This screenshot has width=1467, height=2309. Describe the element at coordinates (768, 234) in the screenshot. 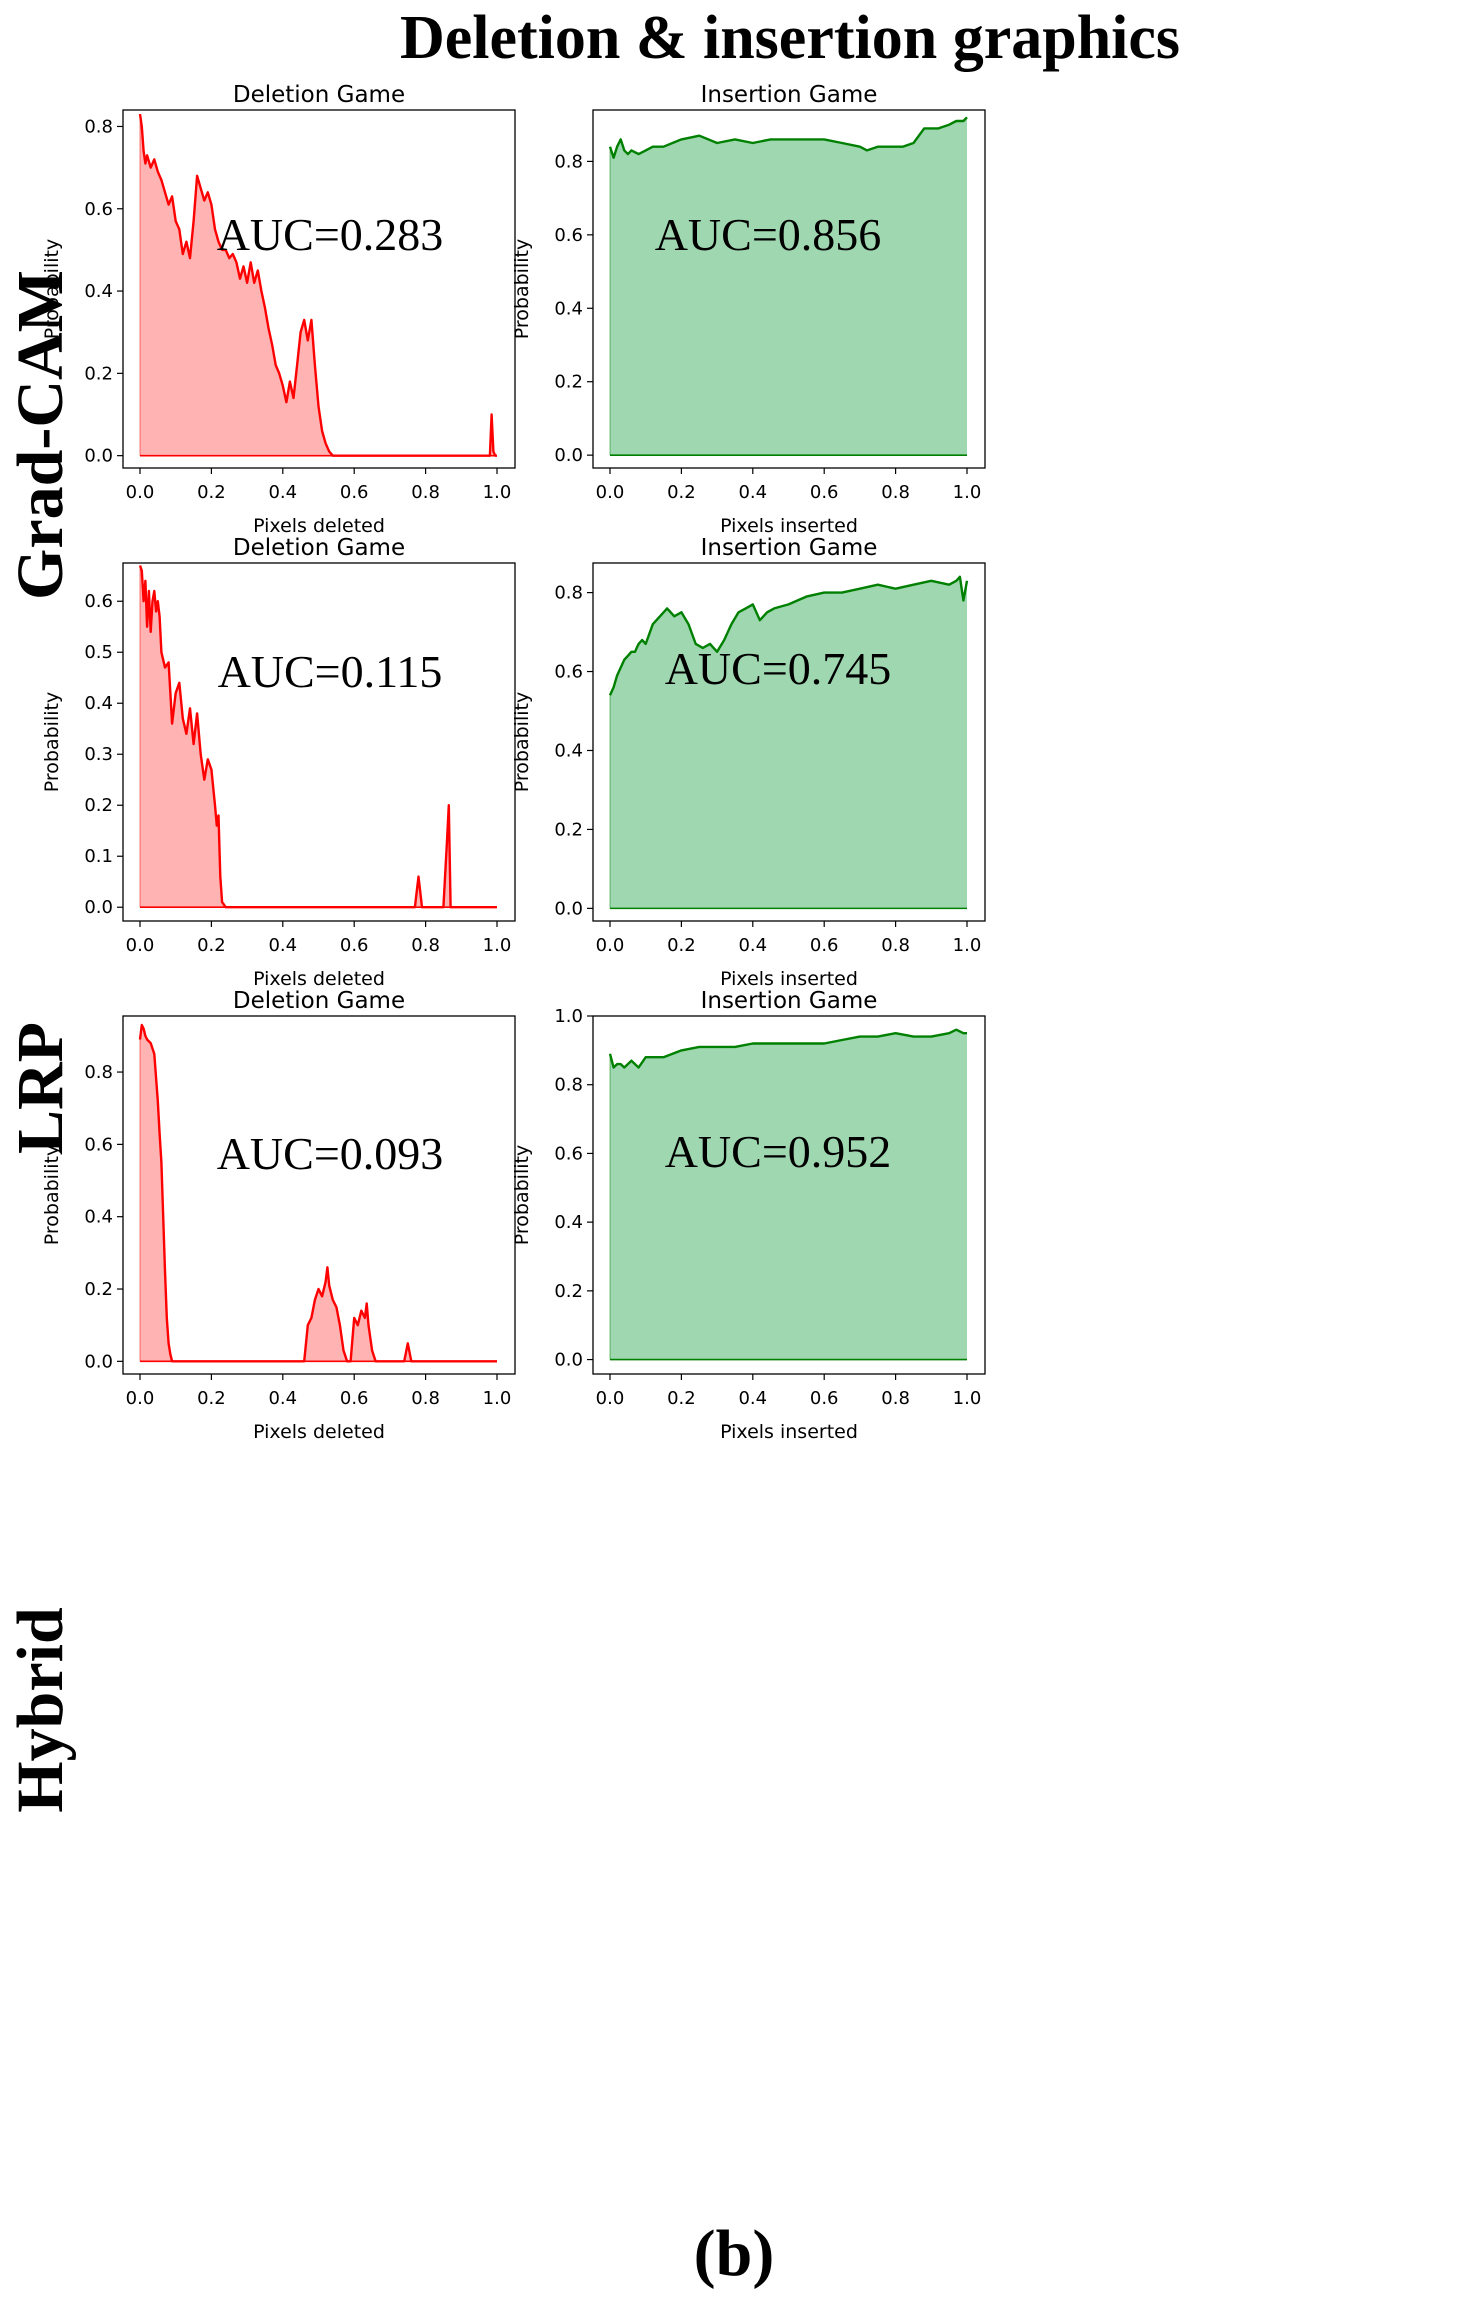

I see `auc-annotation: AUC=0.856` at that location.